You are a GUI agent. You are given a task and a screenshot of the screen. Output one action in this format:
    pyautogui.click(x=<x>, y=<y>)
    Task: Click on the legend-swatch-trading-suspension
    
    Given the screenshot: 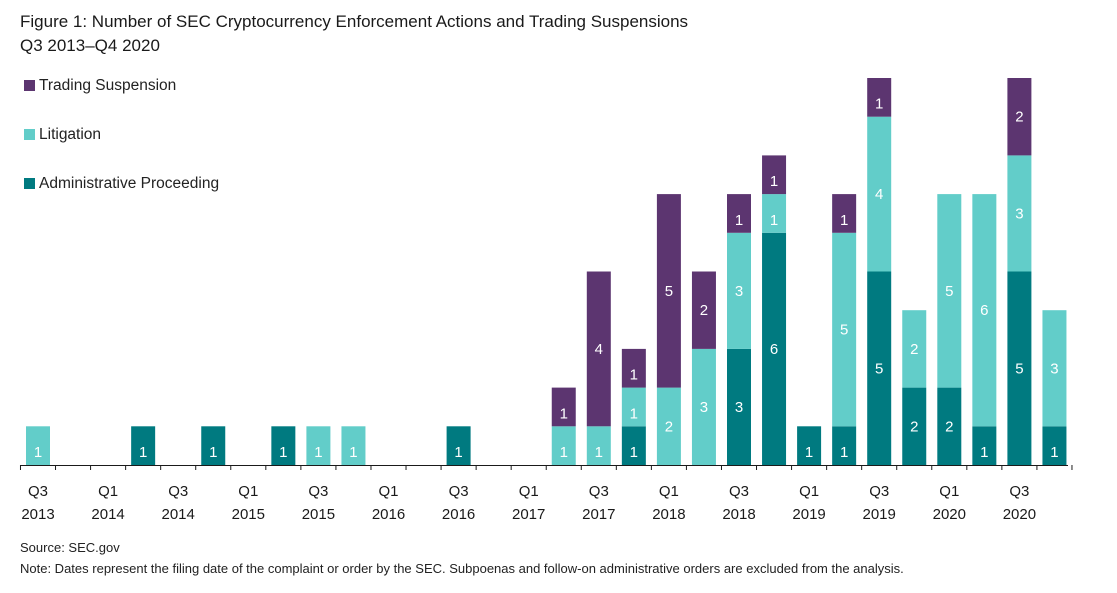 What is the action you would take?
    pyautogui.click(x=29, y=85)
    